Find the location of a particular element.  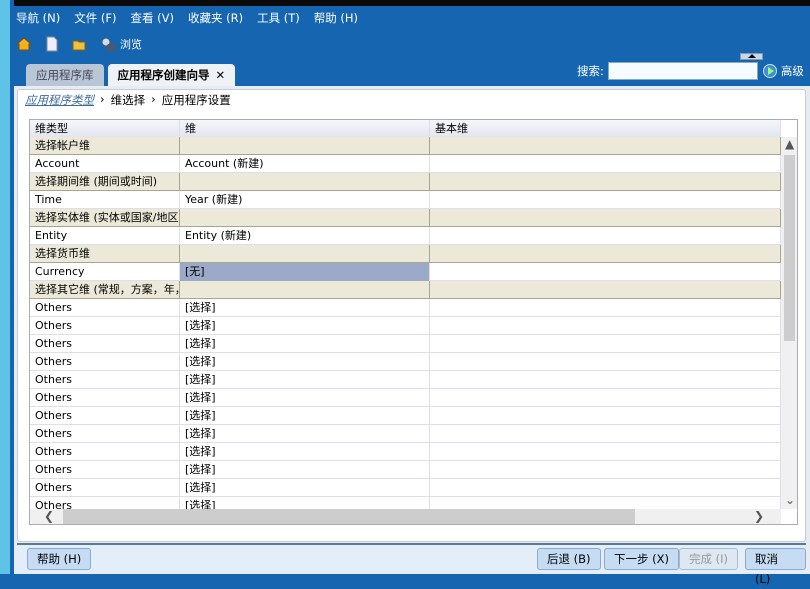

vertical-scroll-thumb is located at coordinates (789, 248).